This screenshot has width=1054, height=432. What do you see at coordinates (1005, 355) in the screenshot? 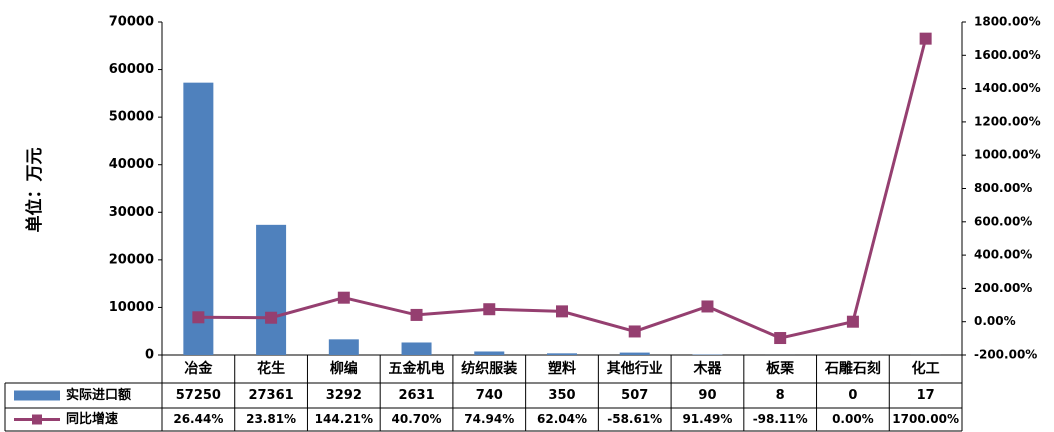
I see `y2-tick-label: -200.00%` at bounding box center [1005, 355].